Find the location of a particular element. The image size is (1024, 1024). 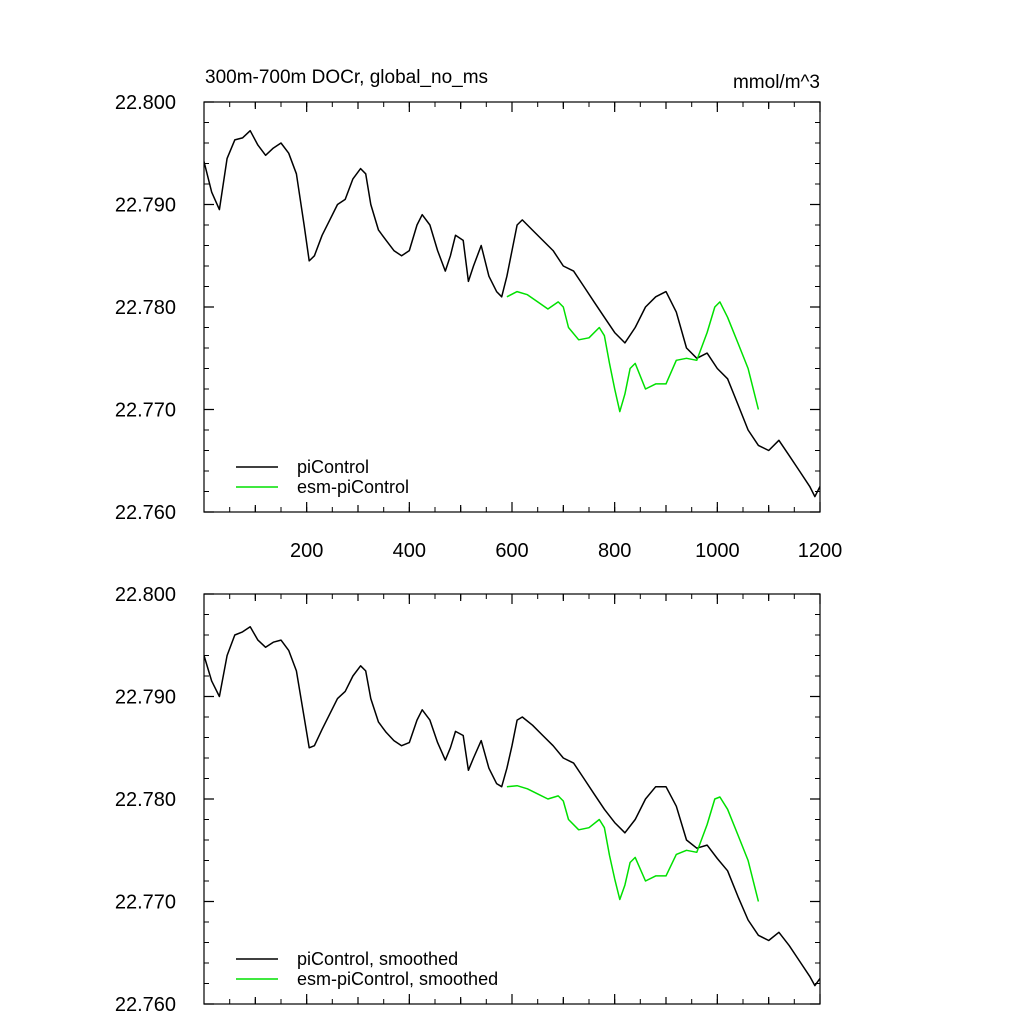

legend-label: esm-piControl, smoothed is located at coordinates (397, 979).